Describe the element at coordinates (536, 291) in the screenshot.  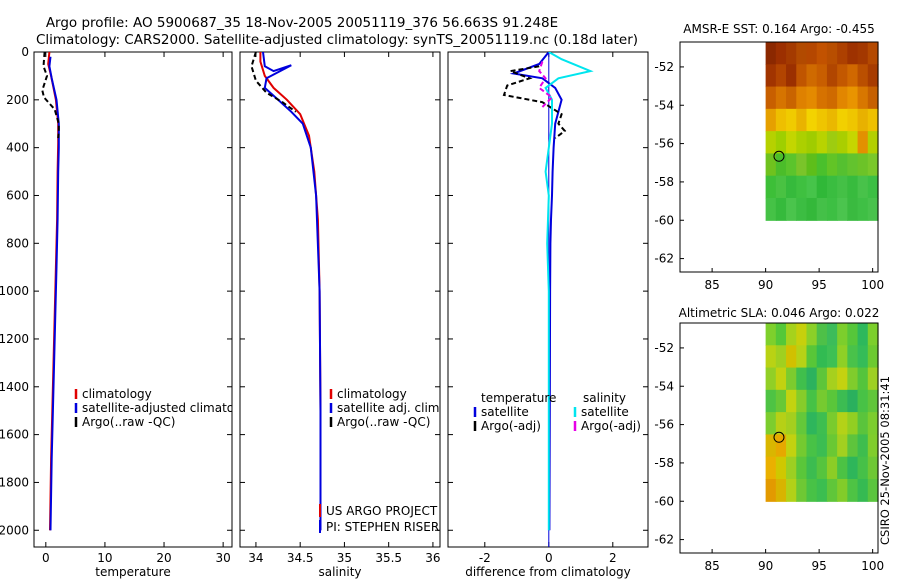
I see `difference-series-temp-satellite` at that location.